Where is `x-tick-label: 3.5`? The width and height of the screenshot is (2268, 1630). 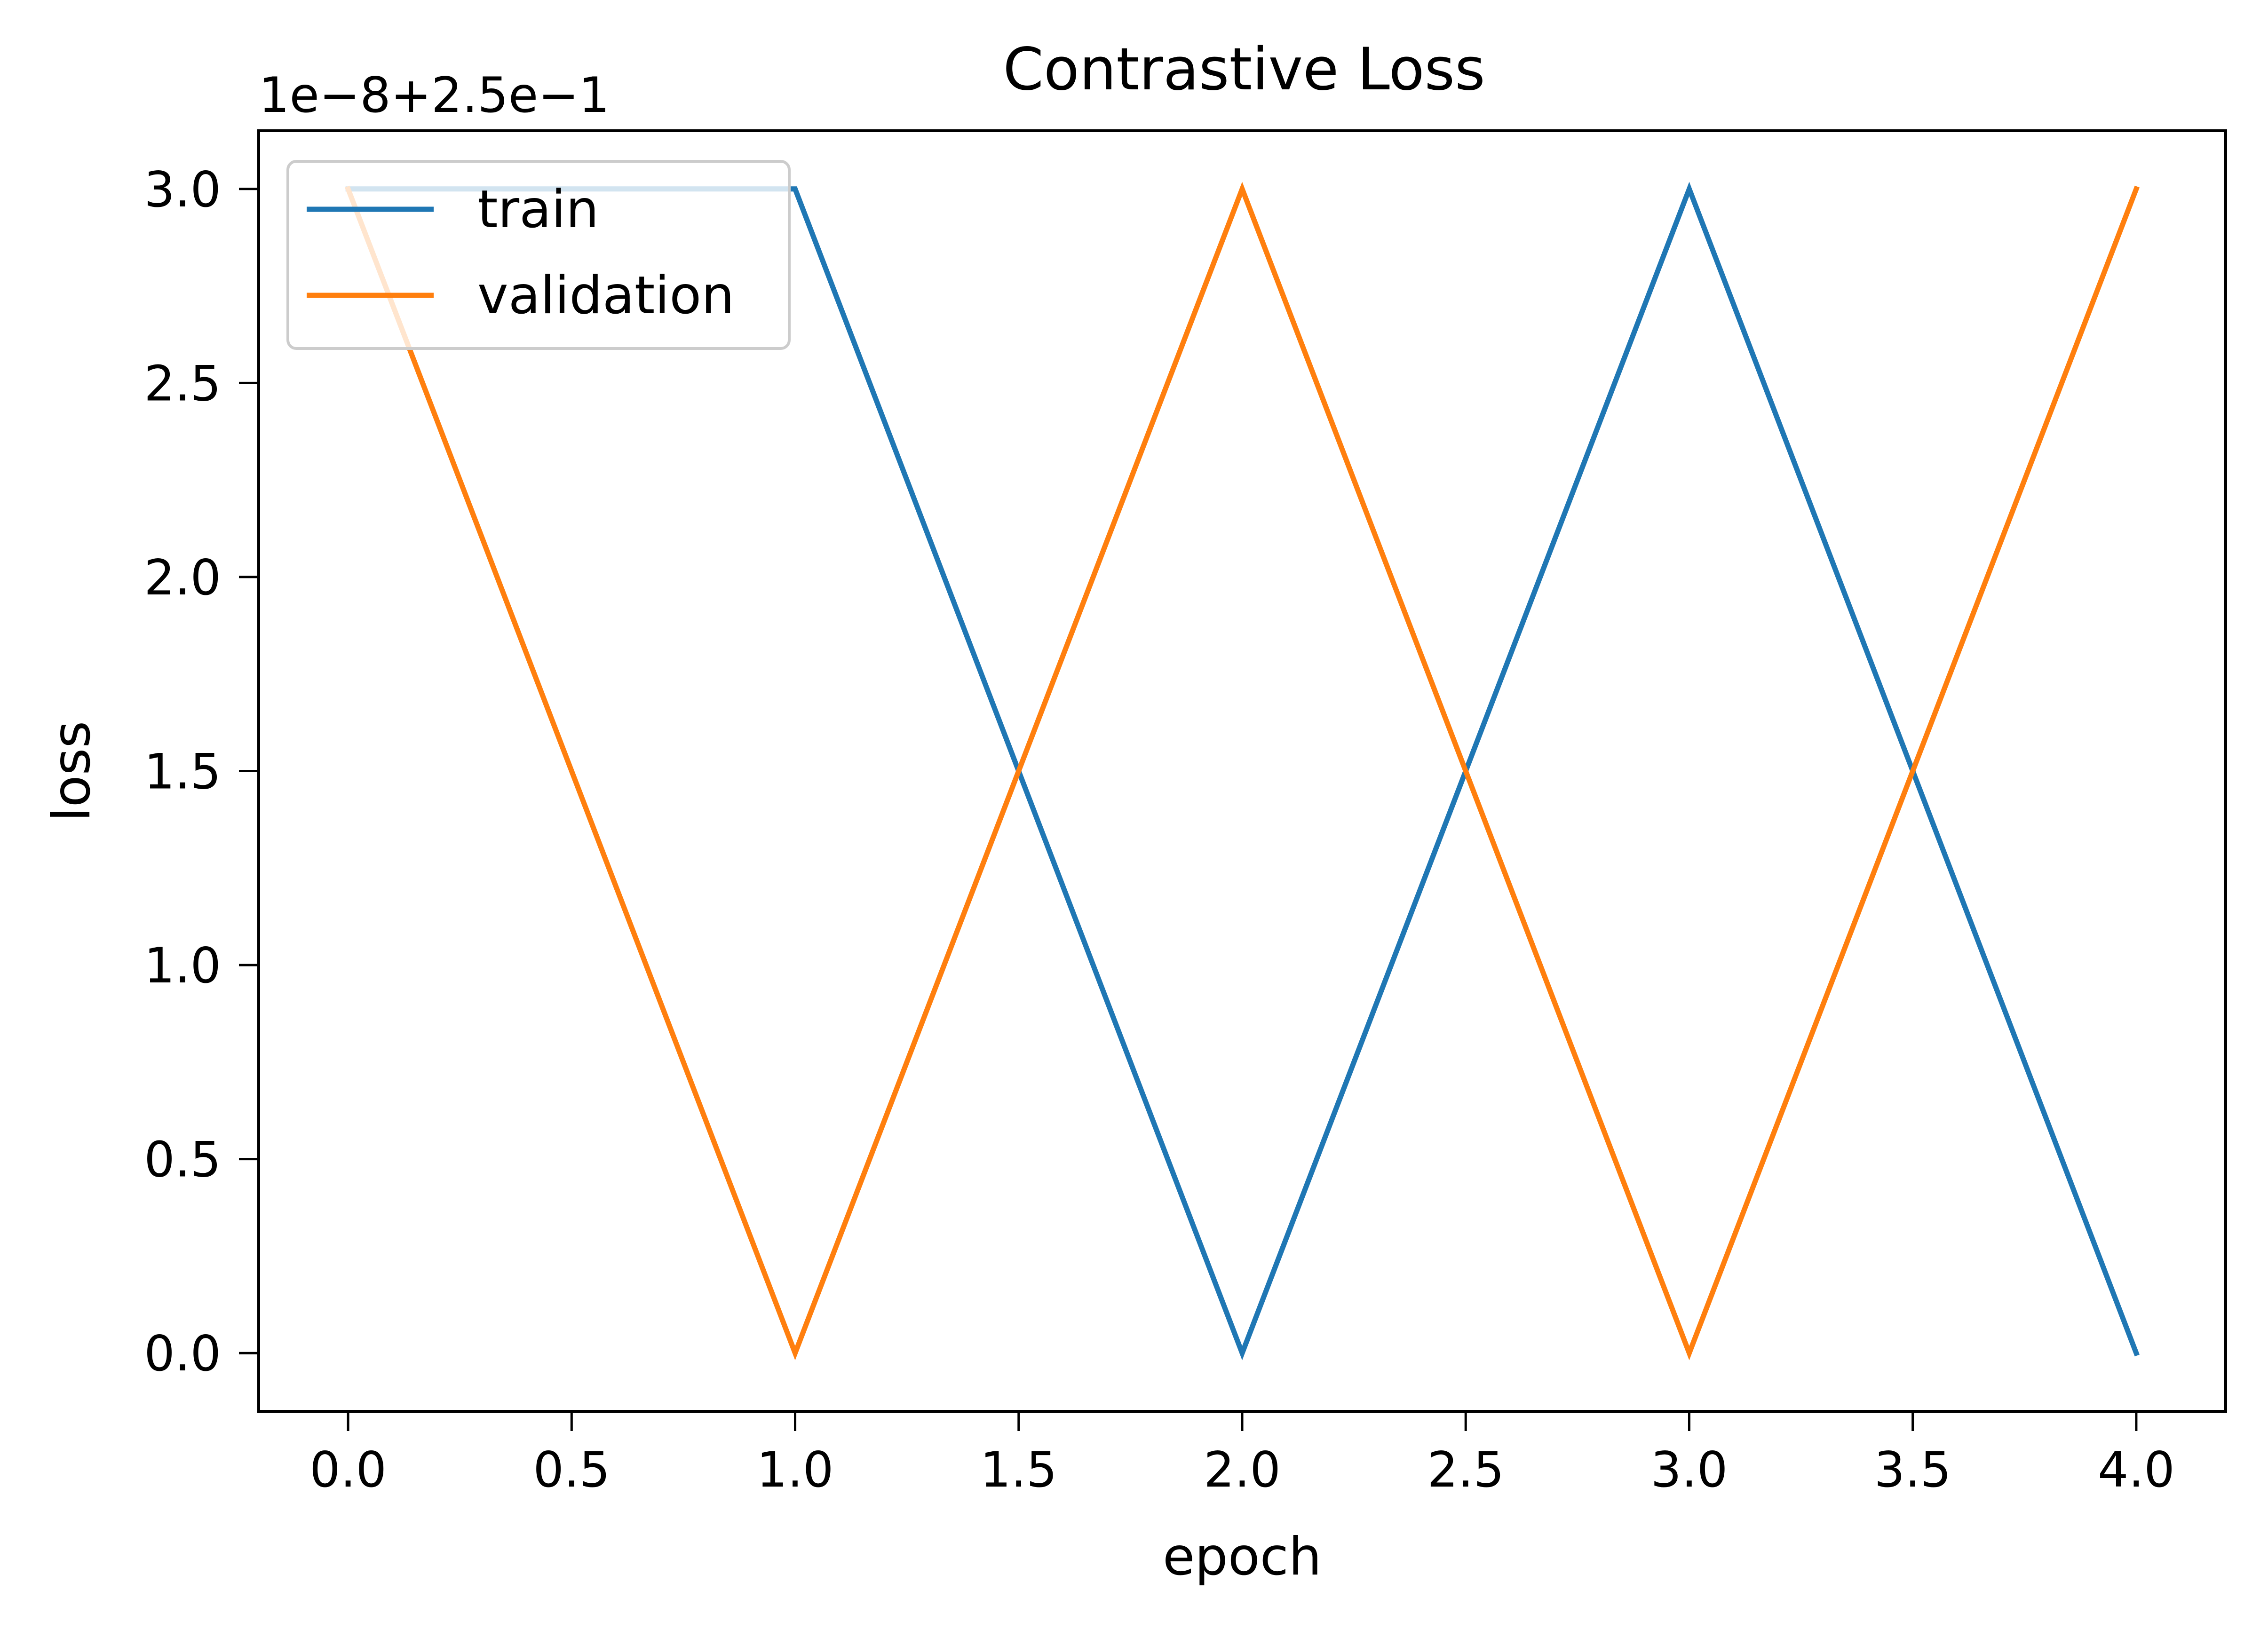
x-tick-label: 3.5 is located at coordinates (1912, 1470).